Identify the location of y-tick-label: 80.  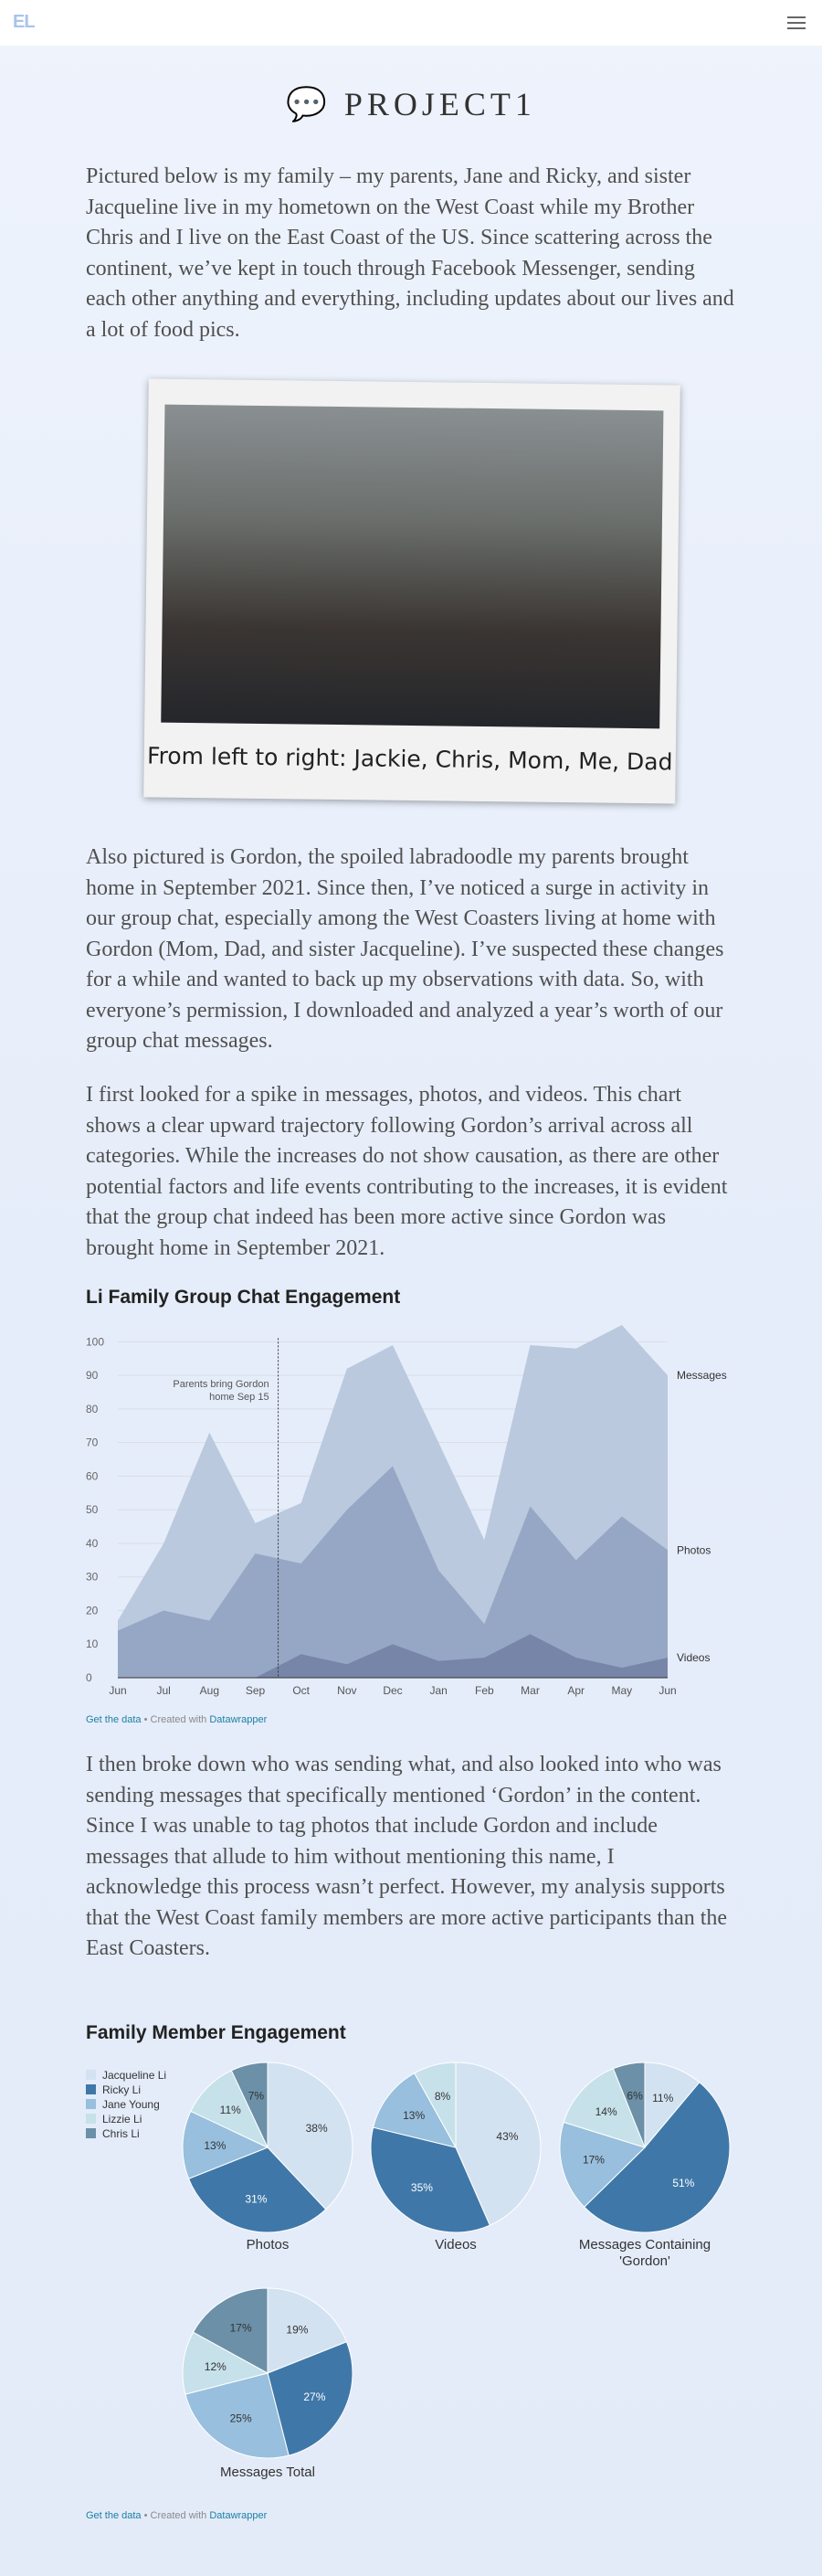
(92, 1409).